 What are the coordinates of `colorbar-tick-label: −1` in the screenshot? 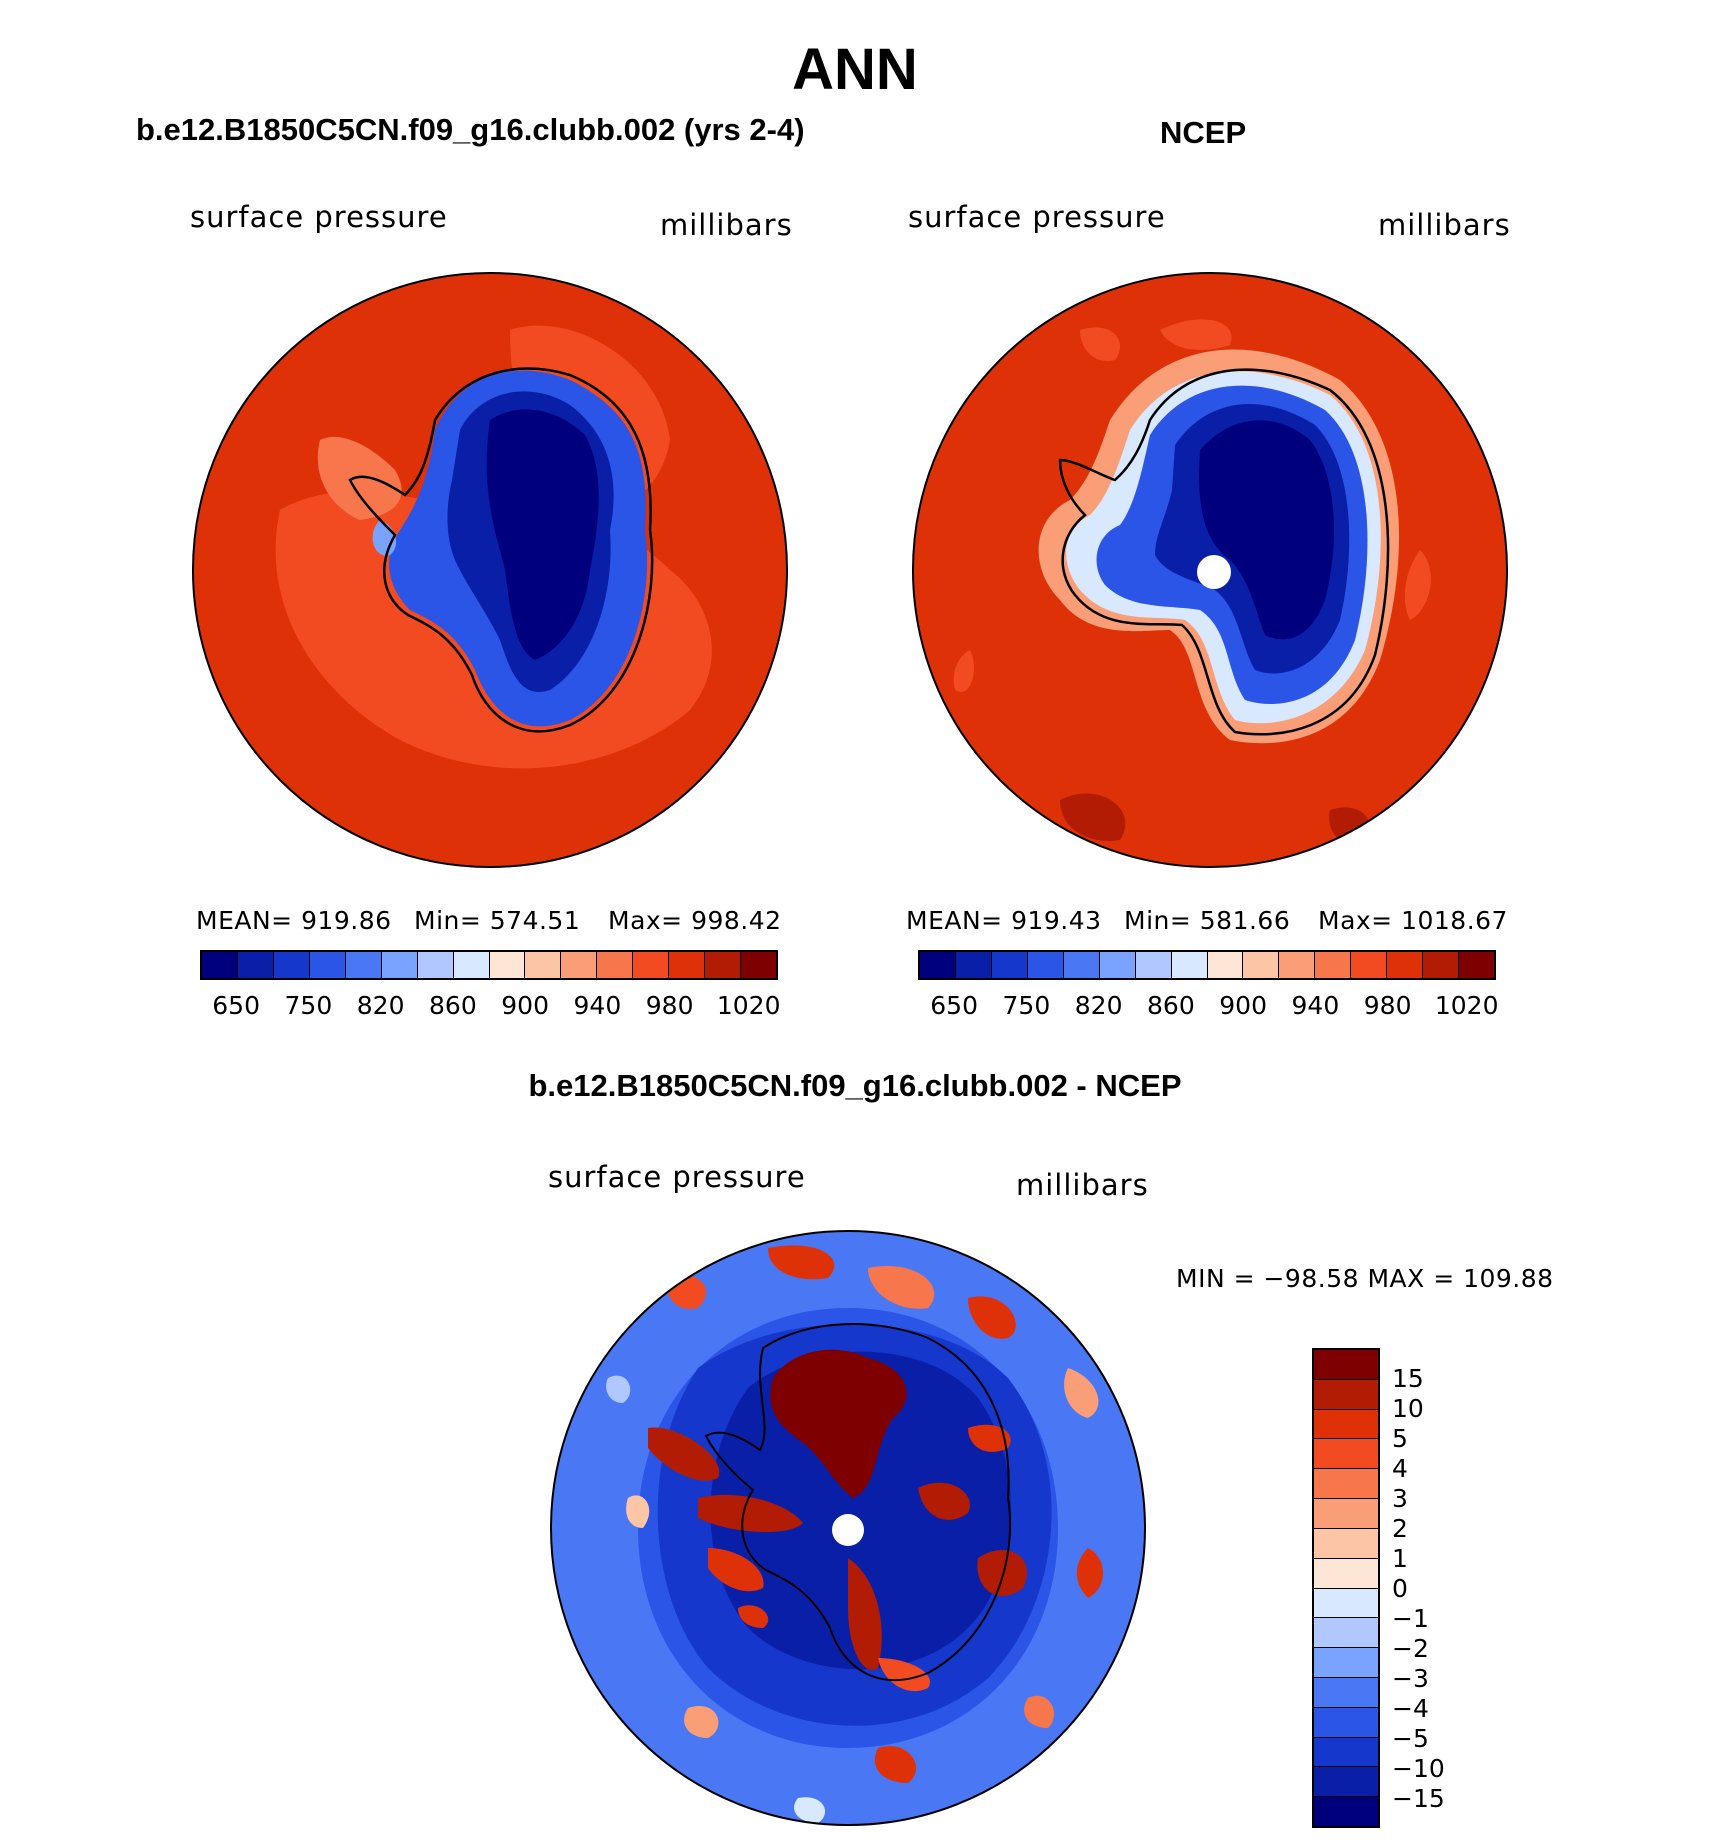 It's located at (1410, 1618).